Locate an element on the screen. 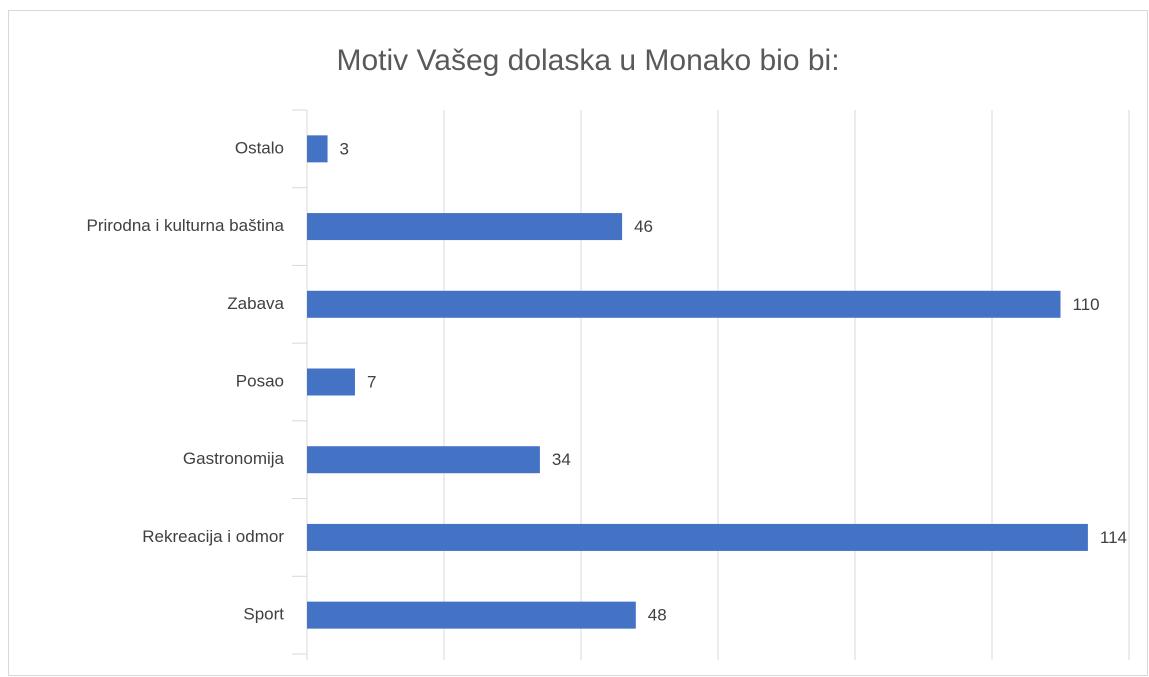 The image size is (1149, 677). data-label: 114 is located at coordinates (1113, 537).